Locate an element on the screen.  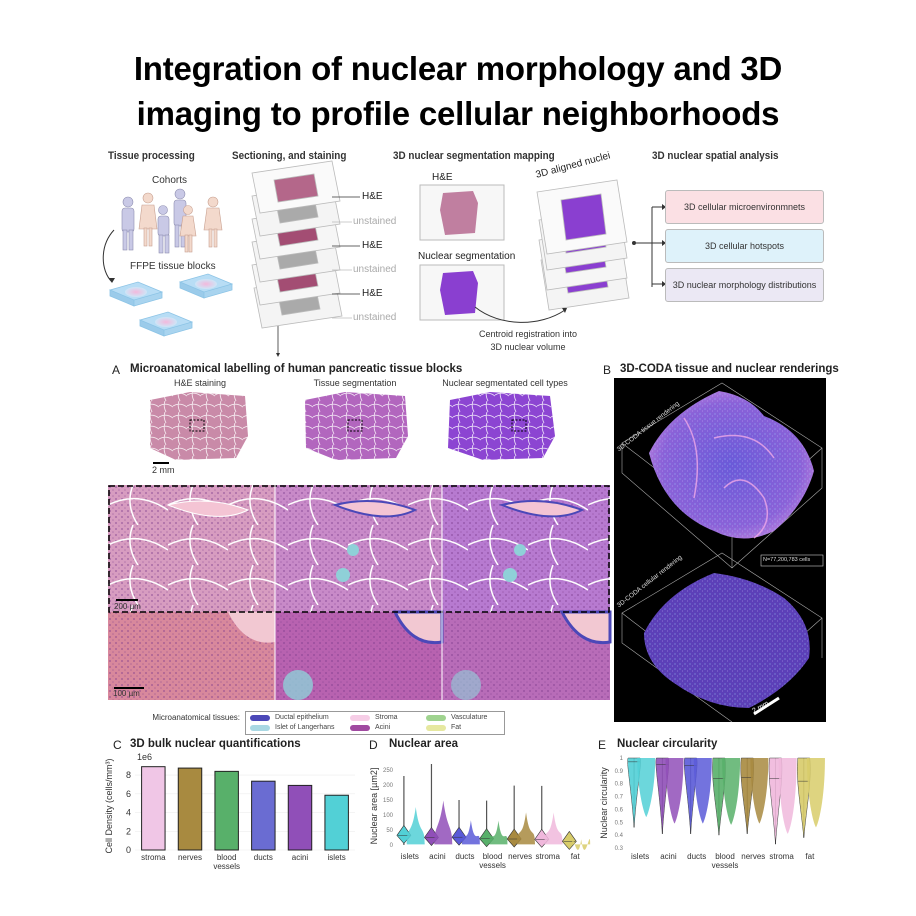
bar-nerves is located at coordinates (190, 809).